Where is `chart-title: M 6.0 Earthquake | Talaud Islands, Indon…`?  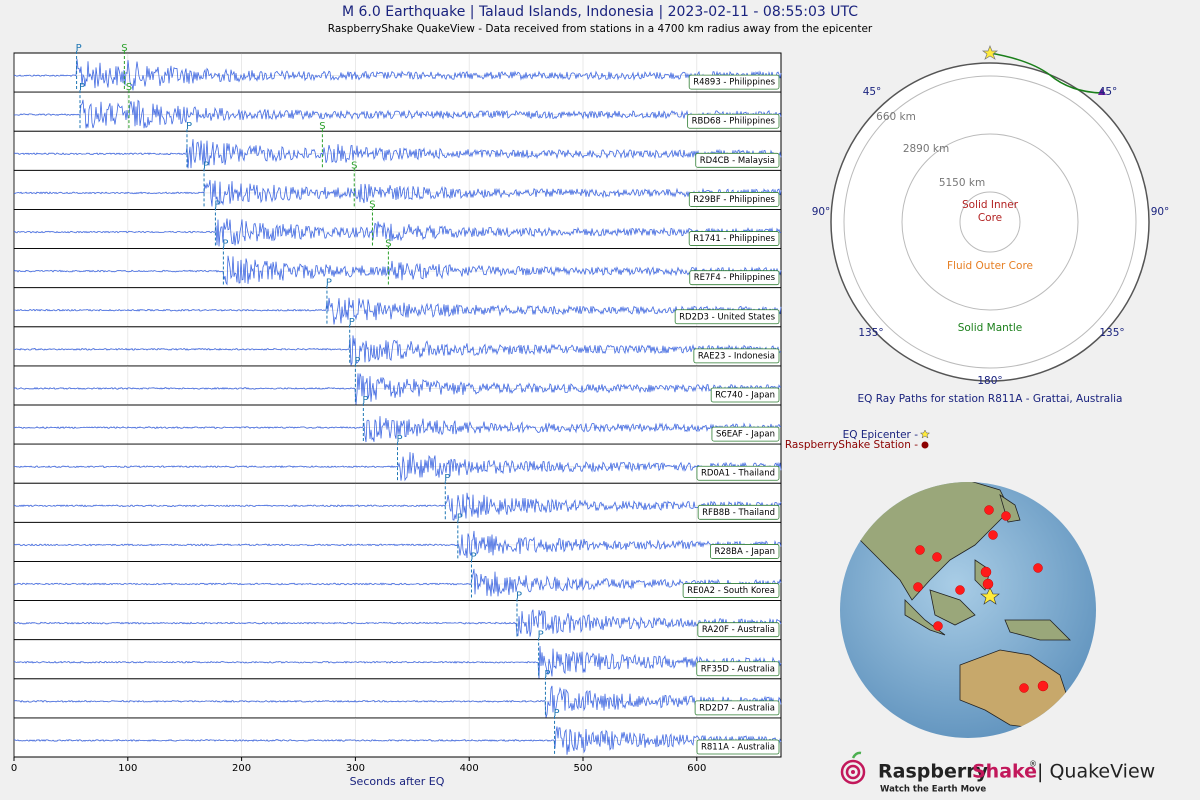
chart-title: M 6.0 Earthquake | Talaud Islands, Indon… is located at coordinates (600, 12).